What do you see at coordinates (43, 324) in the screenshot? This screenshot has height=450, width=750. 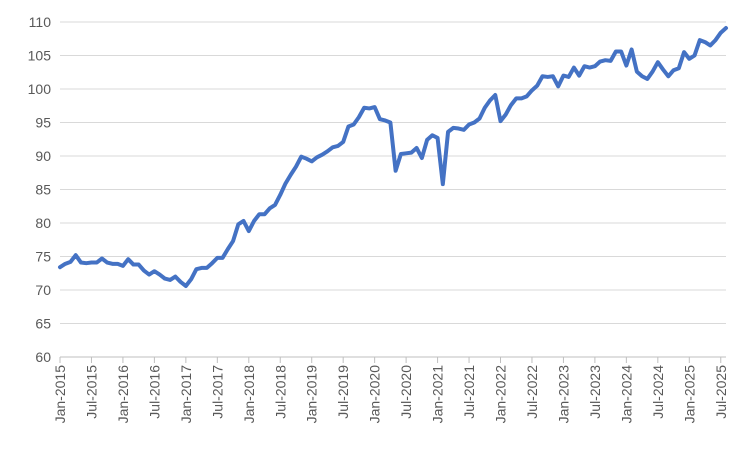 I see `y-tick-label: 65` at bounding box center [43, 324].